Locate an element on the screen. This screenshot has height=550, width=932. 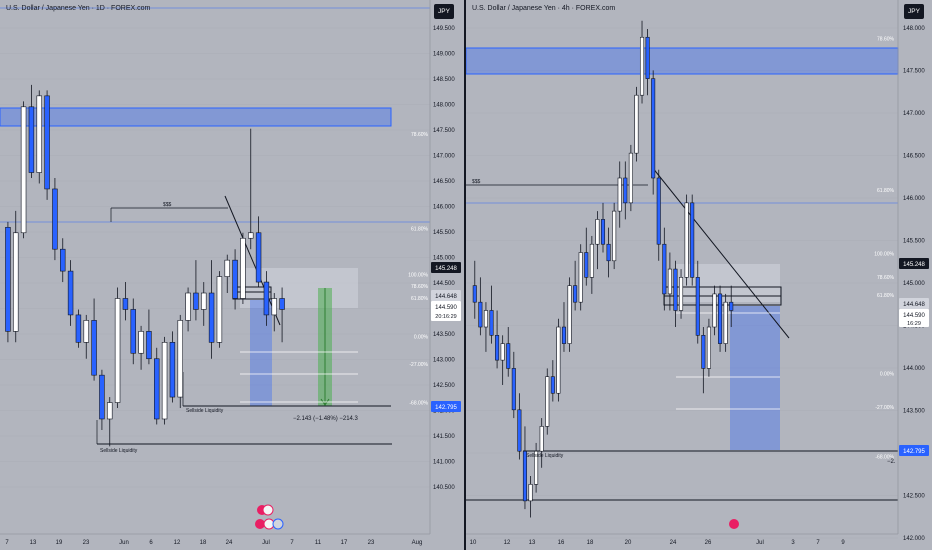
x-tick-label: Aug is located at coordinates (417, 543).